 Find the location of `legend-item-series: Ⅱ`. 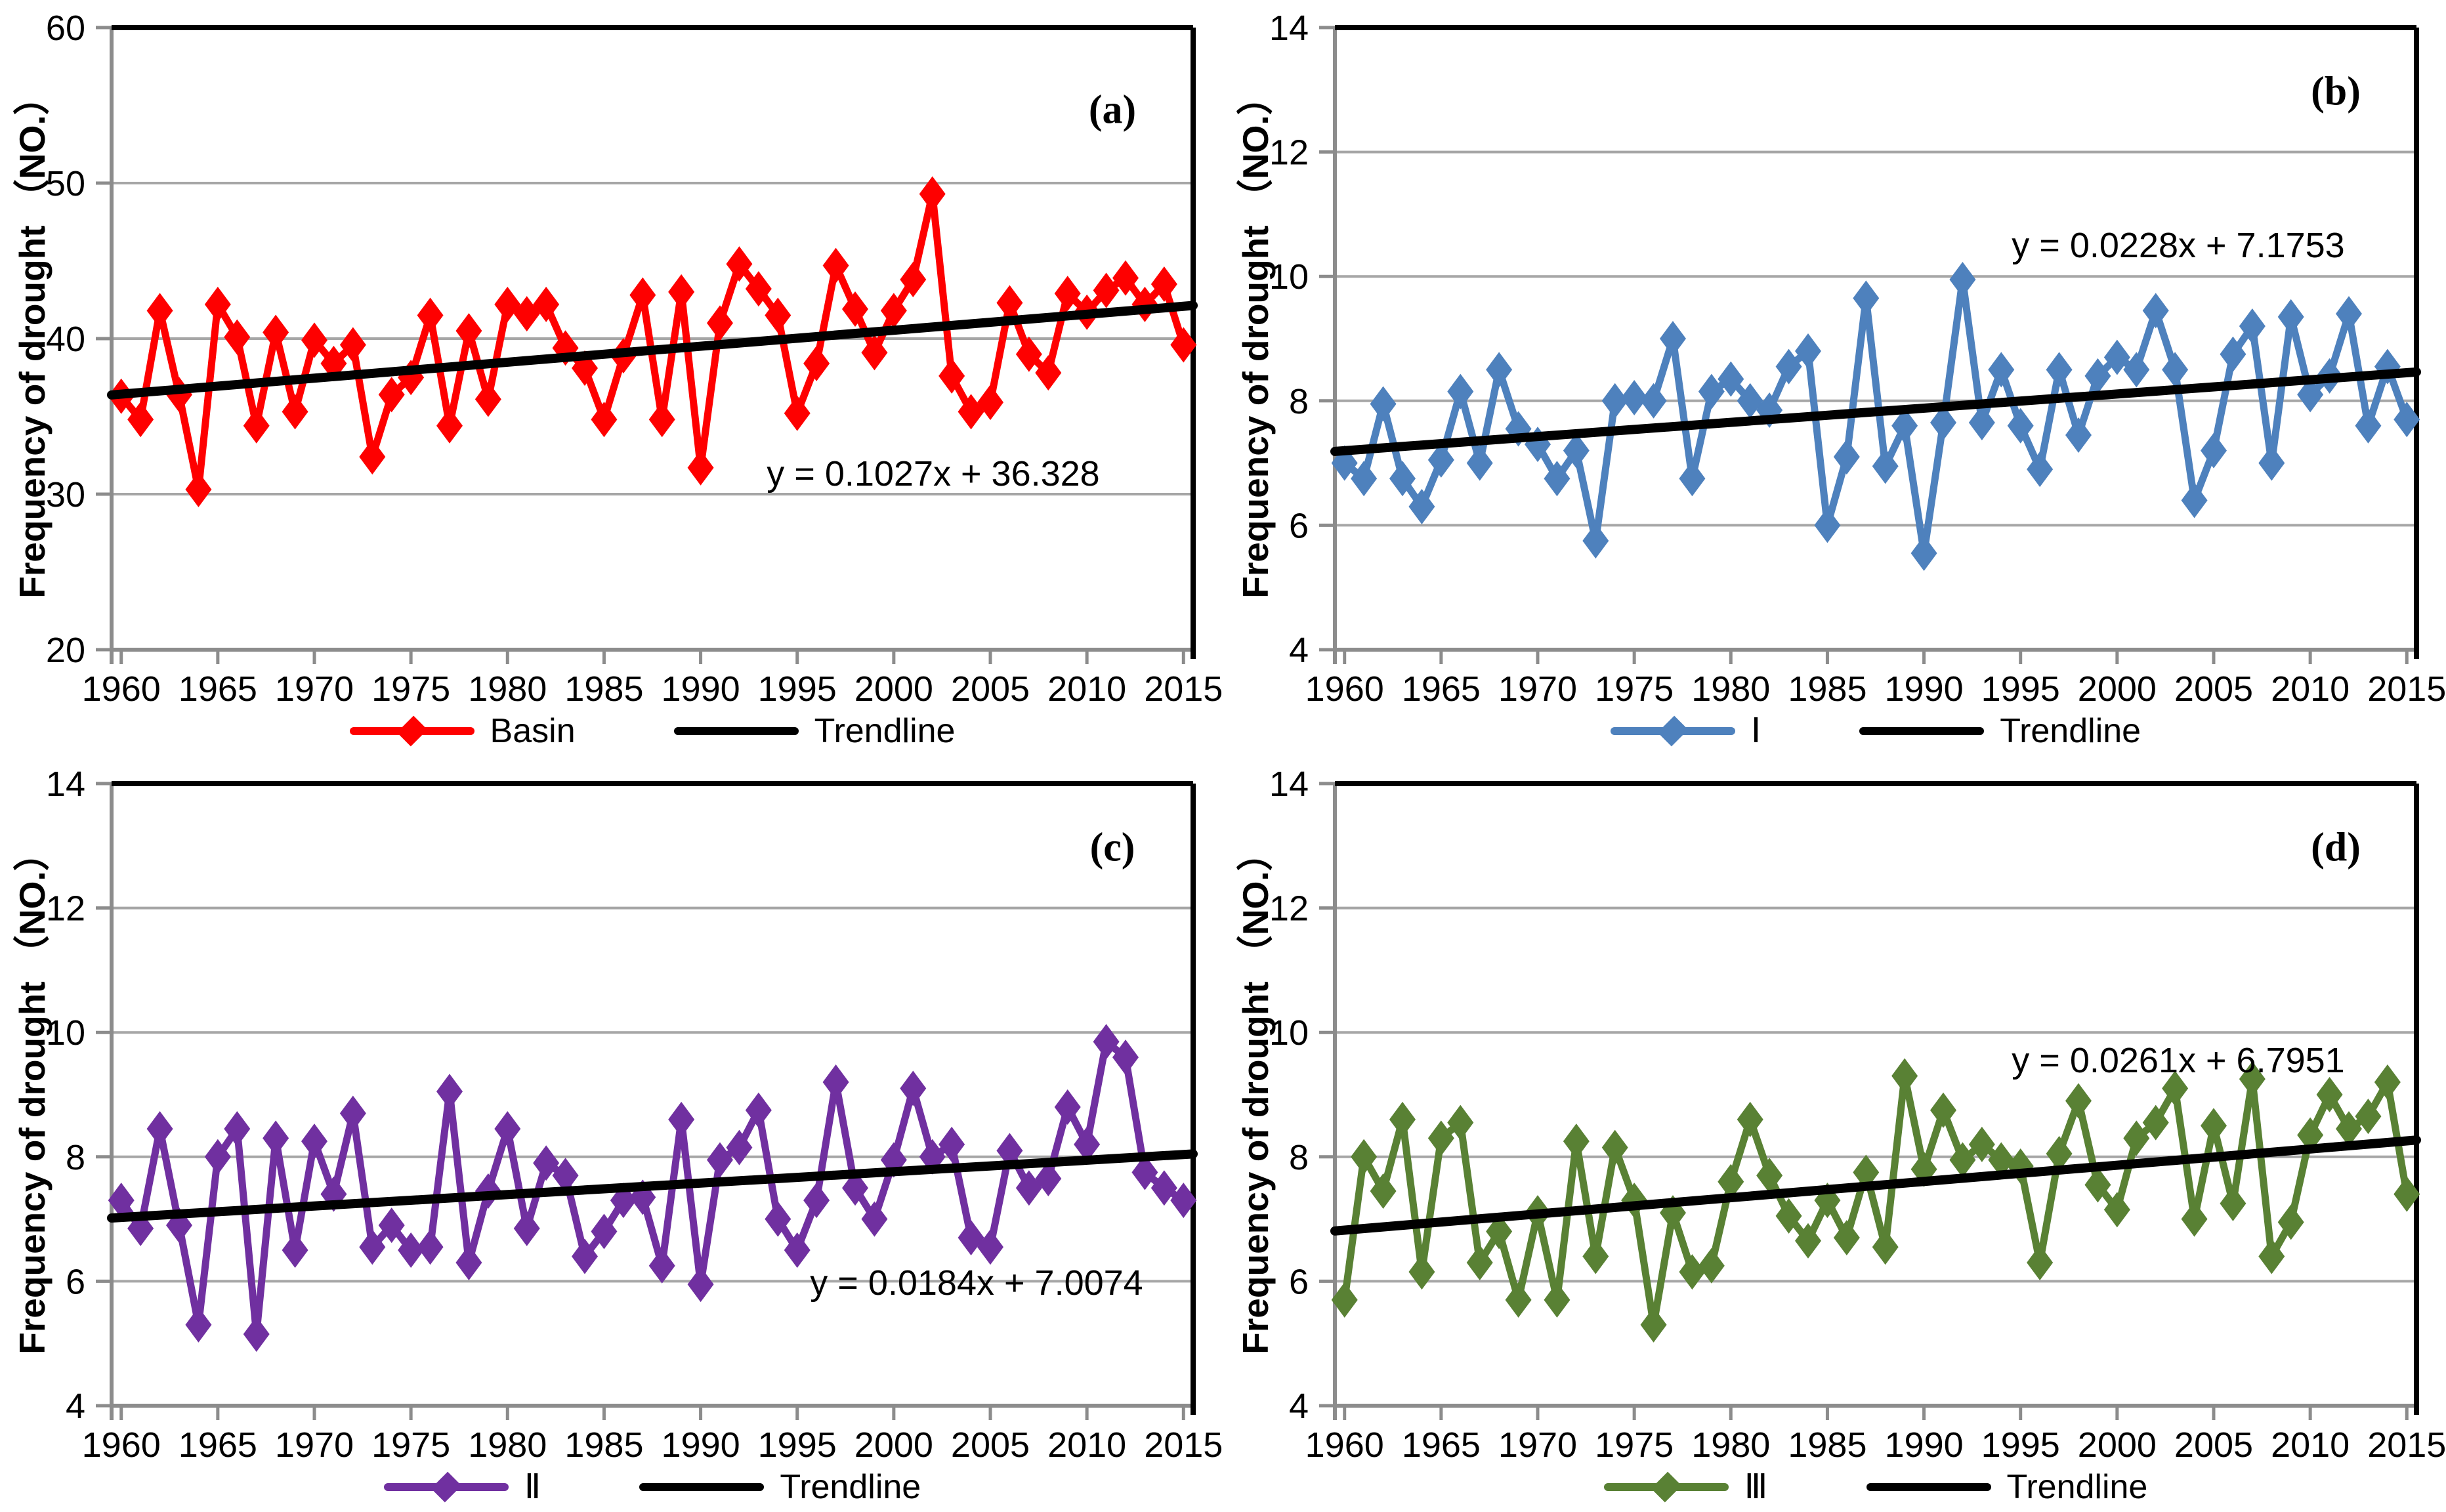

legend-item-series: Ⅱ is located at coordinates (462, 1487).